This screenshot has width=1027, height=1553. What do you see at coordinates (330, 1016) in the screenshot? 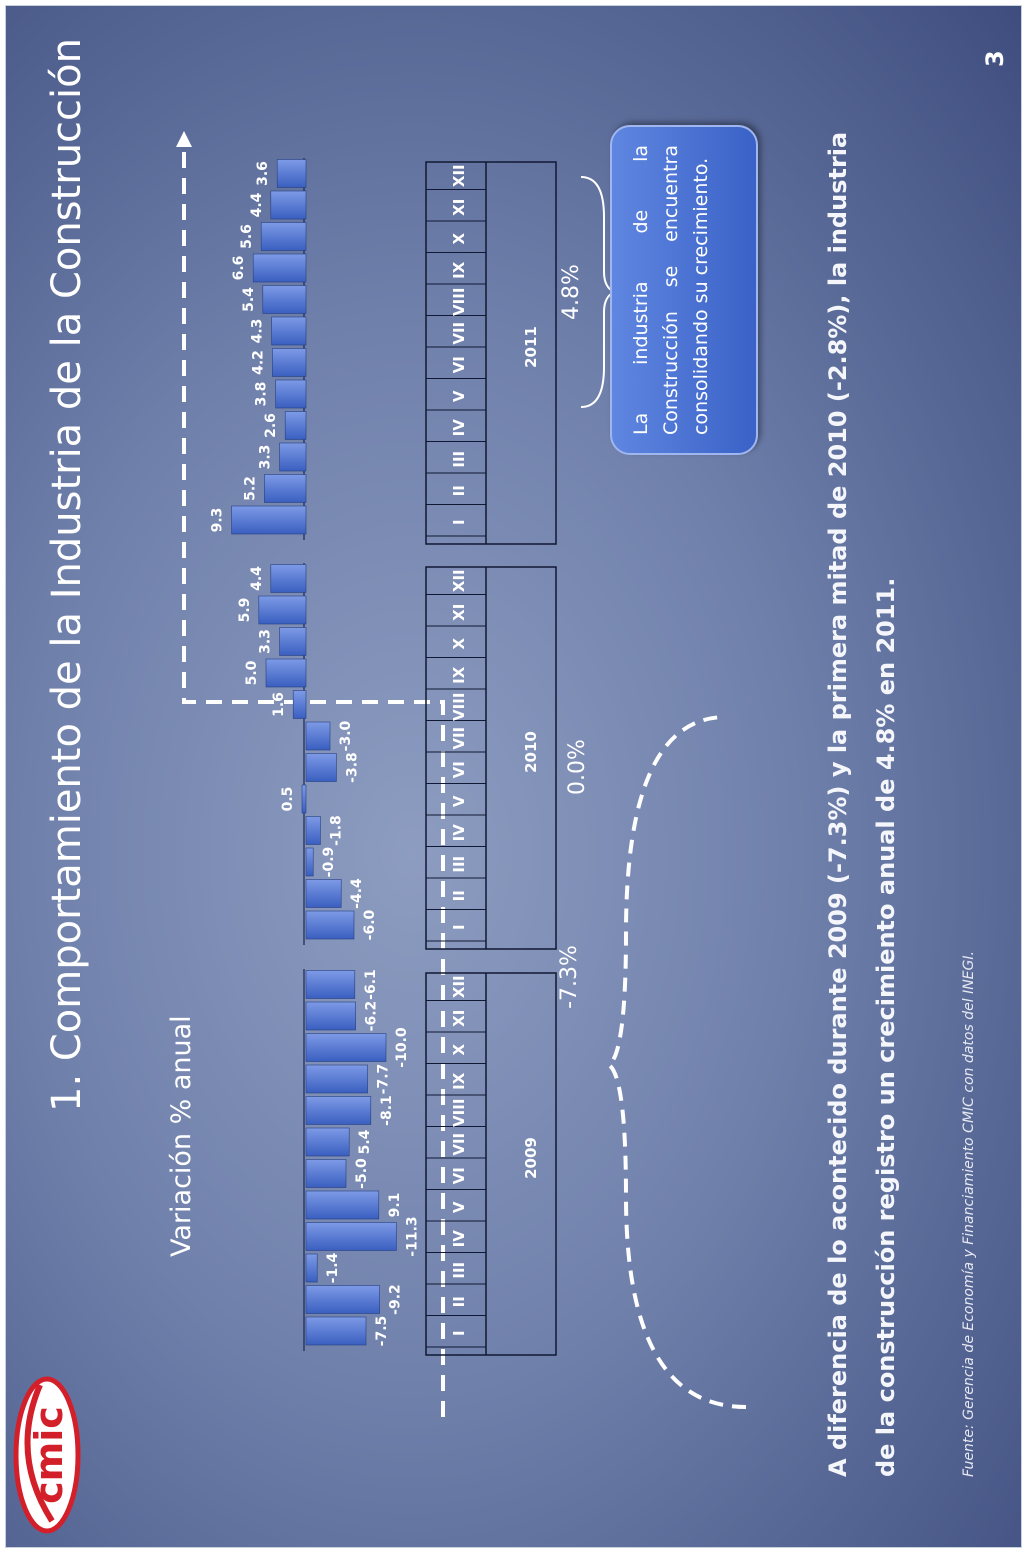
I see `bar-2009-XI` at bounding box center [330, 1016].